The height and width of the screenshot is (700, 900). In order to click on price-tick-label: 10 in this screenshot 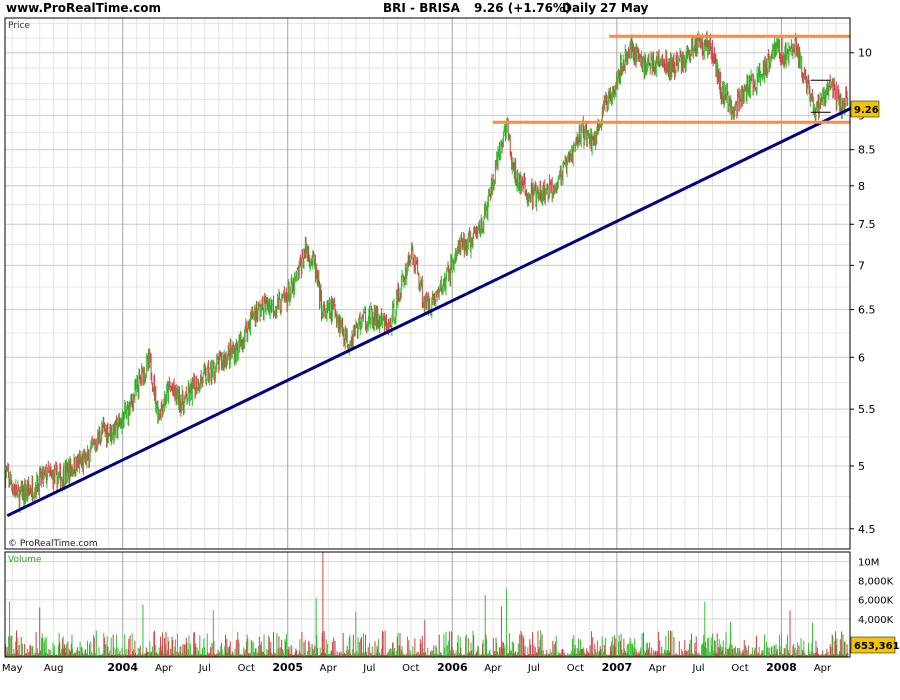, I will do `click(865, 53)`.